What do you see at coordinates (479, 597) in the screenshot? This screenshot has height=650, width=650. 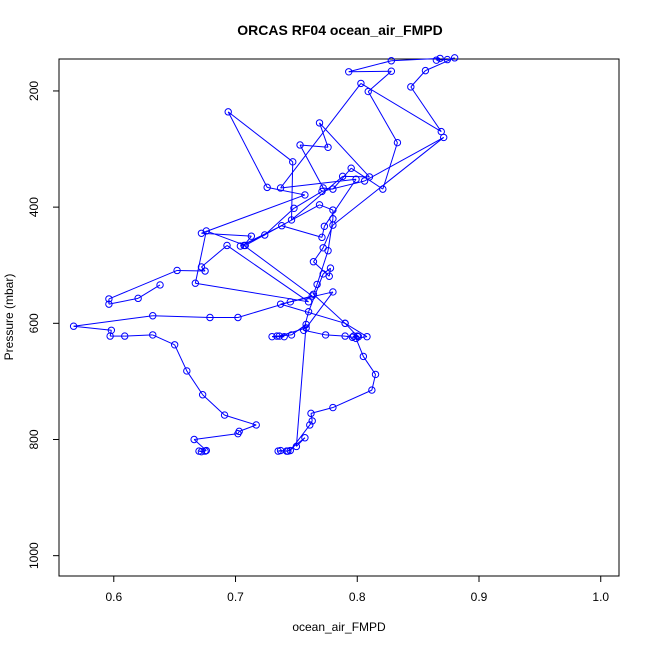 I see `x-tick-label: 0.9` at bounding box center [479, 597].